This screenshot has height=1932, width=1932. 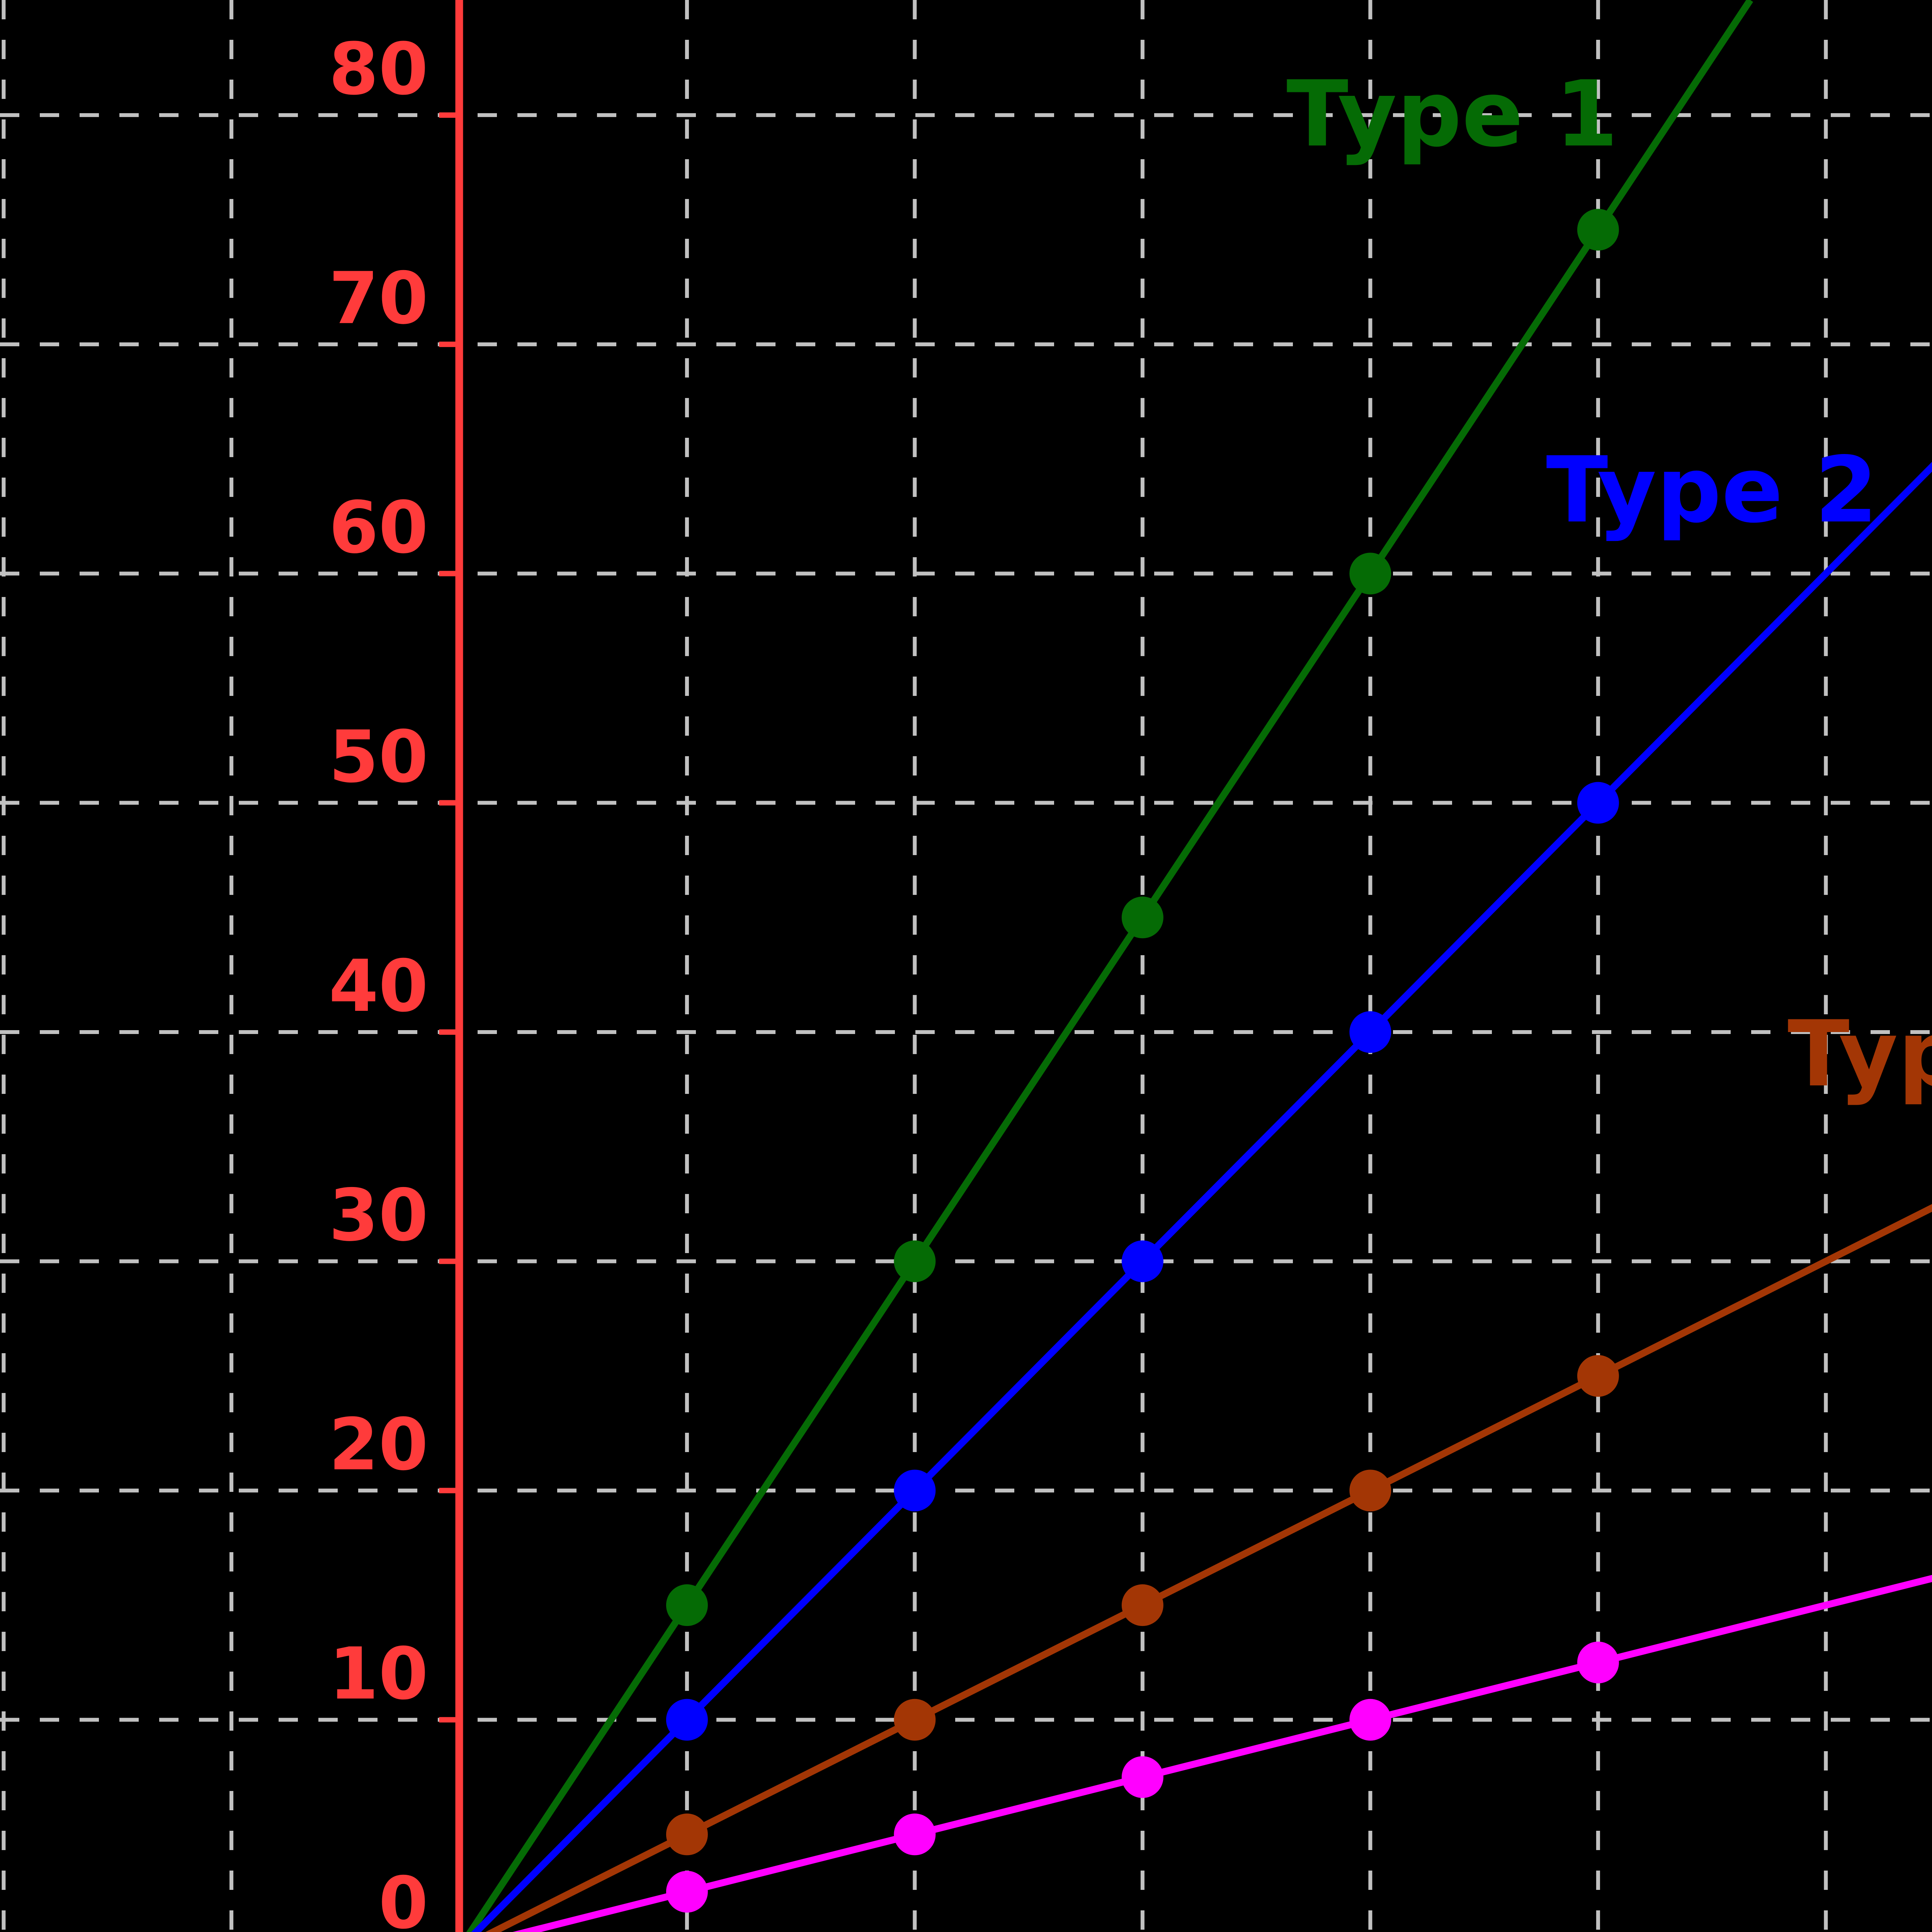 I want to click on series-label-type-1: Type 1, so click(x=1452, y=114).